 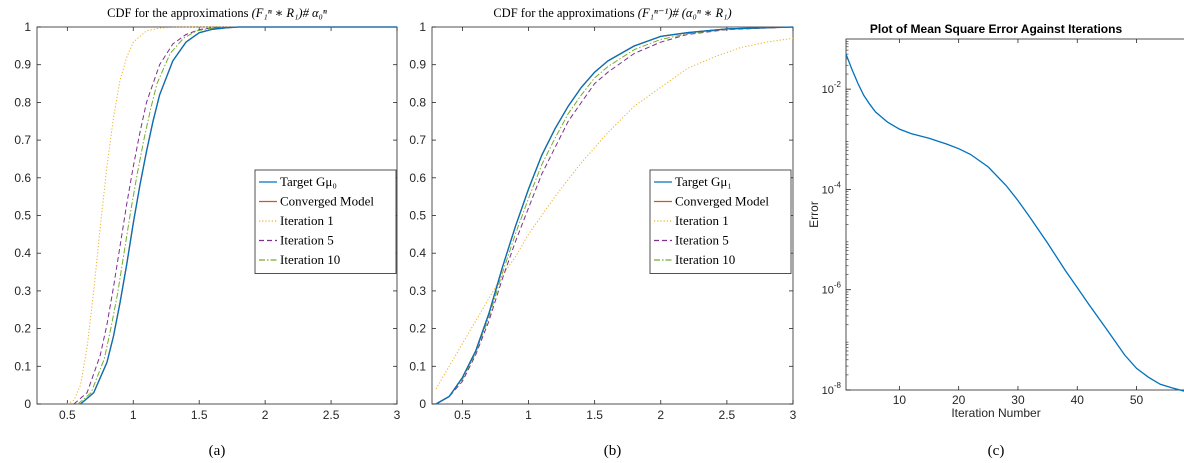 I want to click on y-tick-label: 10⁻⁸, so click(x=832, y=389).